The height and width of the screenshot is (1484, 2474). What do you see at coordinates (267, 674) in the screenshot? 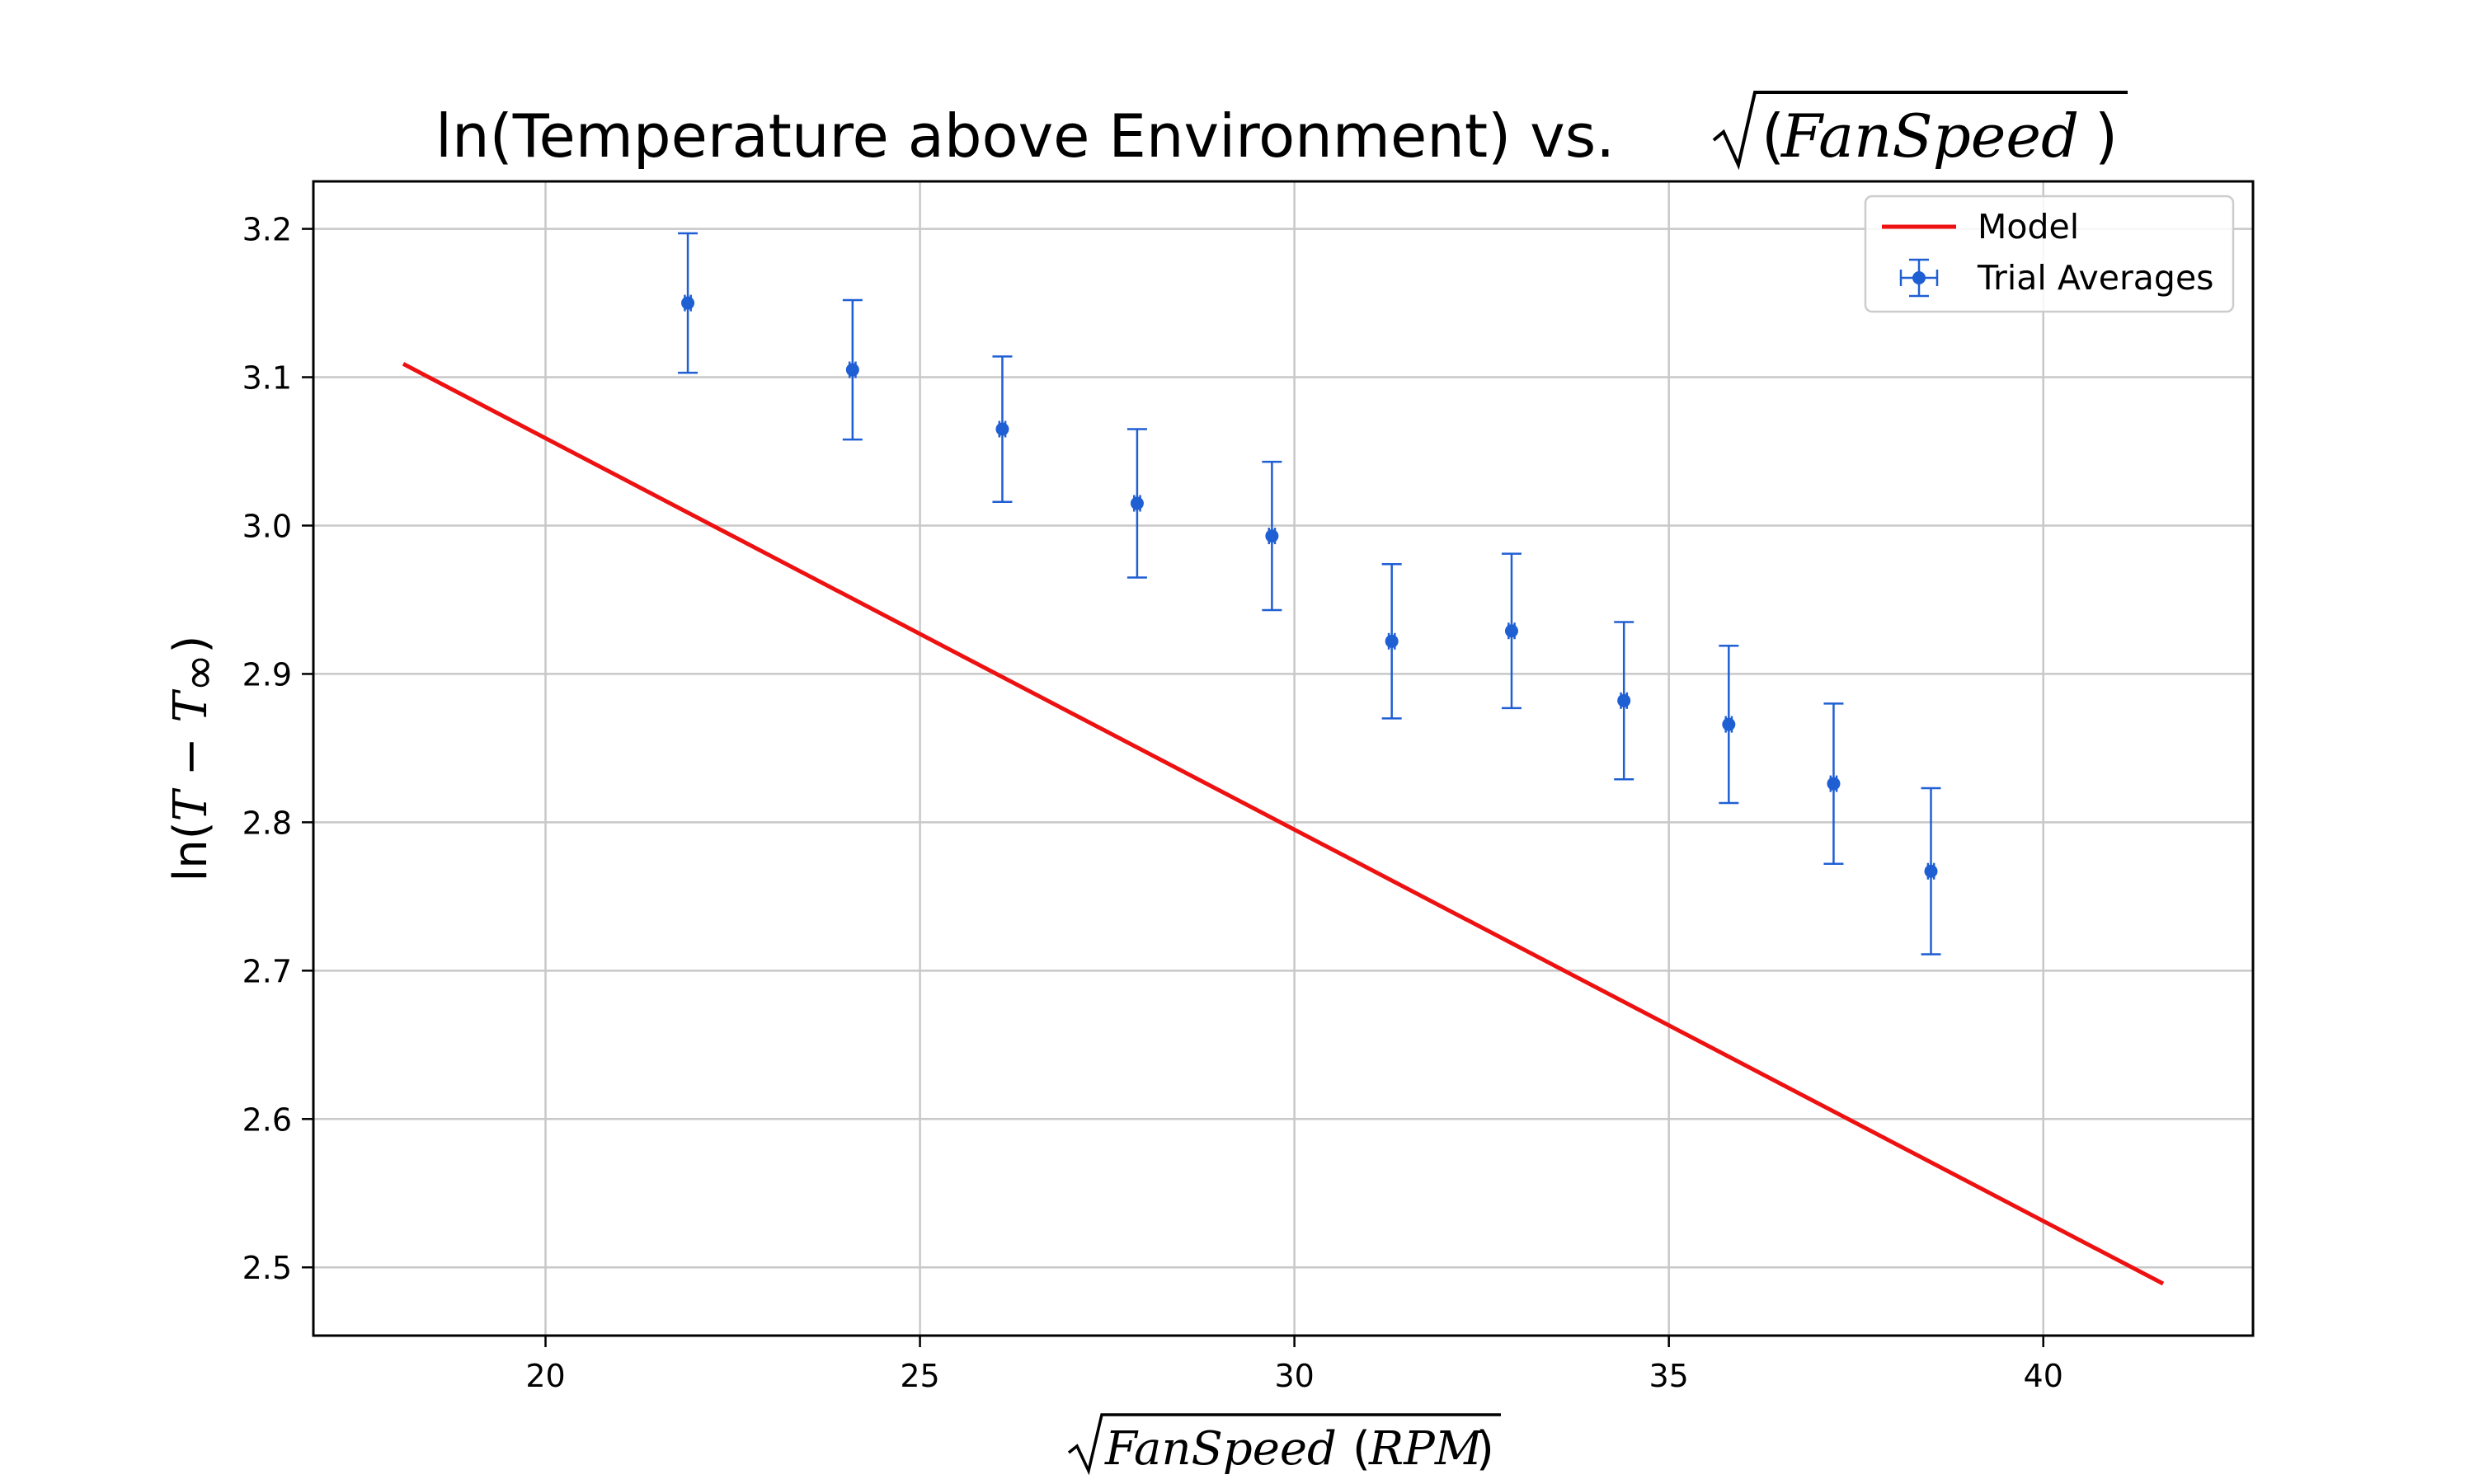
I see `y-tick-label: 2.9` at bounding box center [267, 674].